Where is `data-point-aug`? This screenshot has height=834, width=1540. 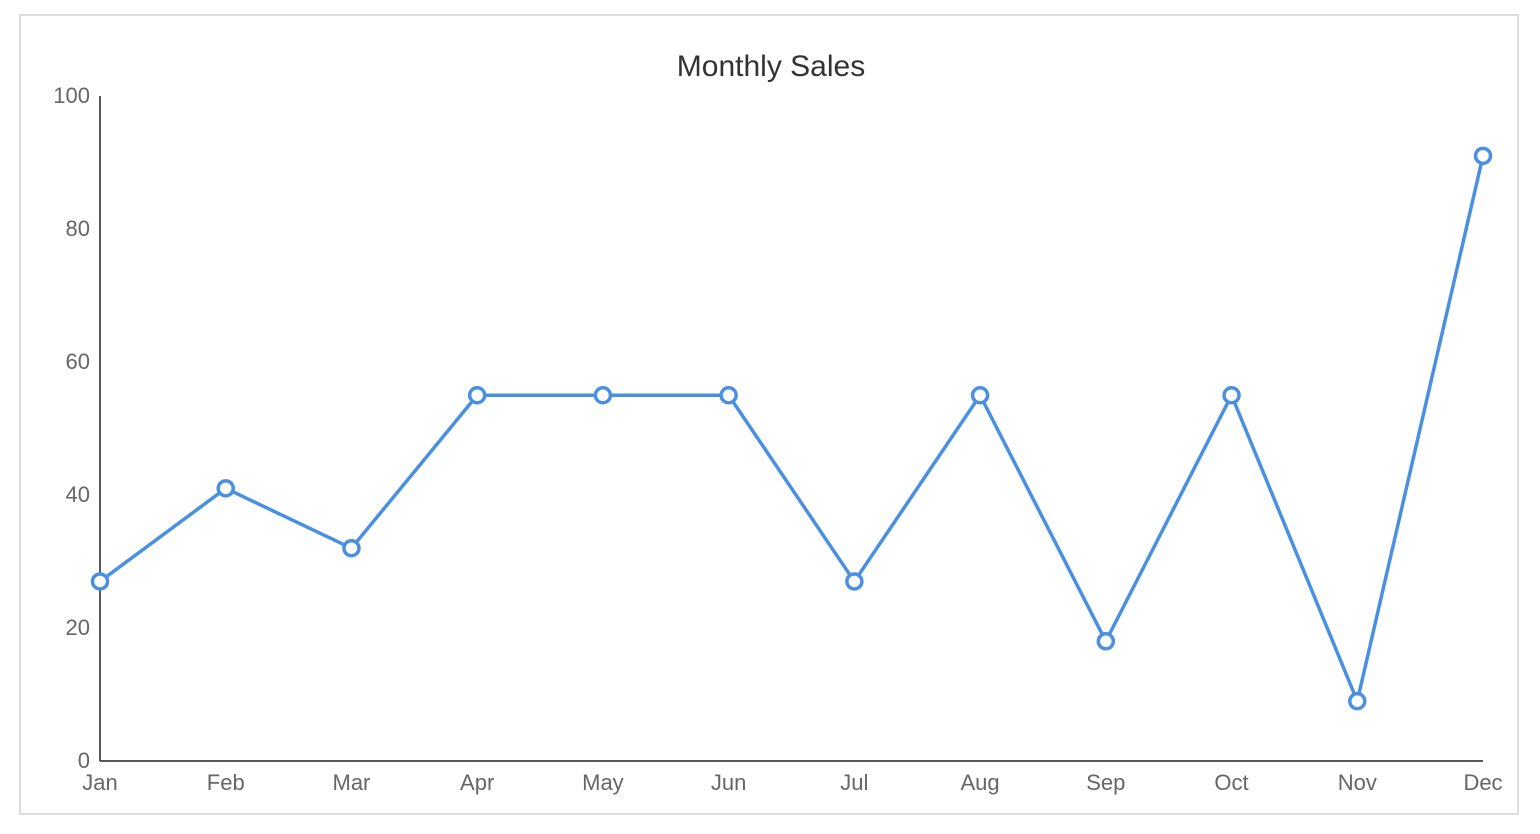 data-point-aug is located at coordinates (980, 395).